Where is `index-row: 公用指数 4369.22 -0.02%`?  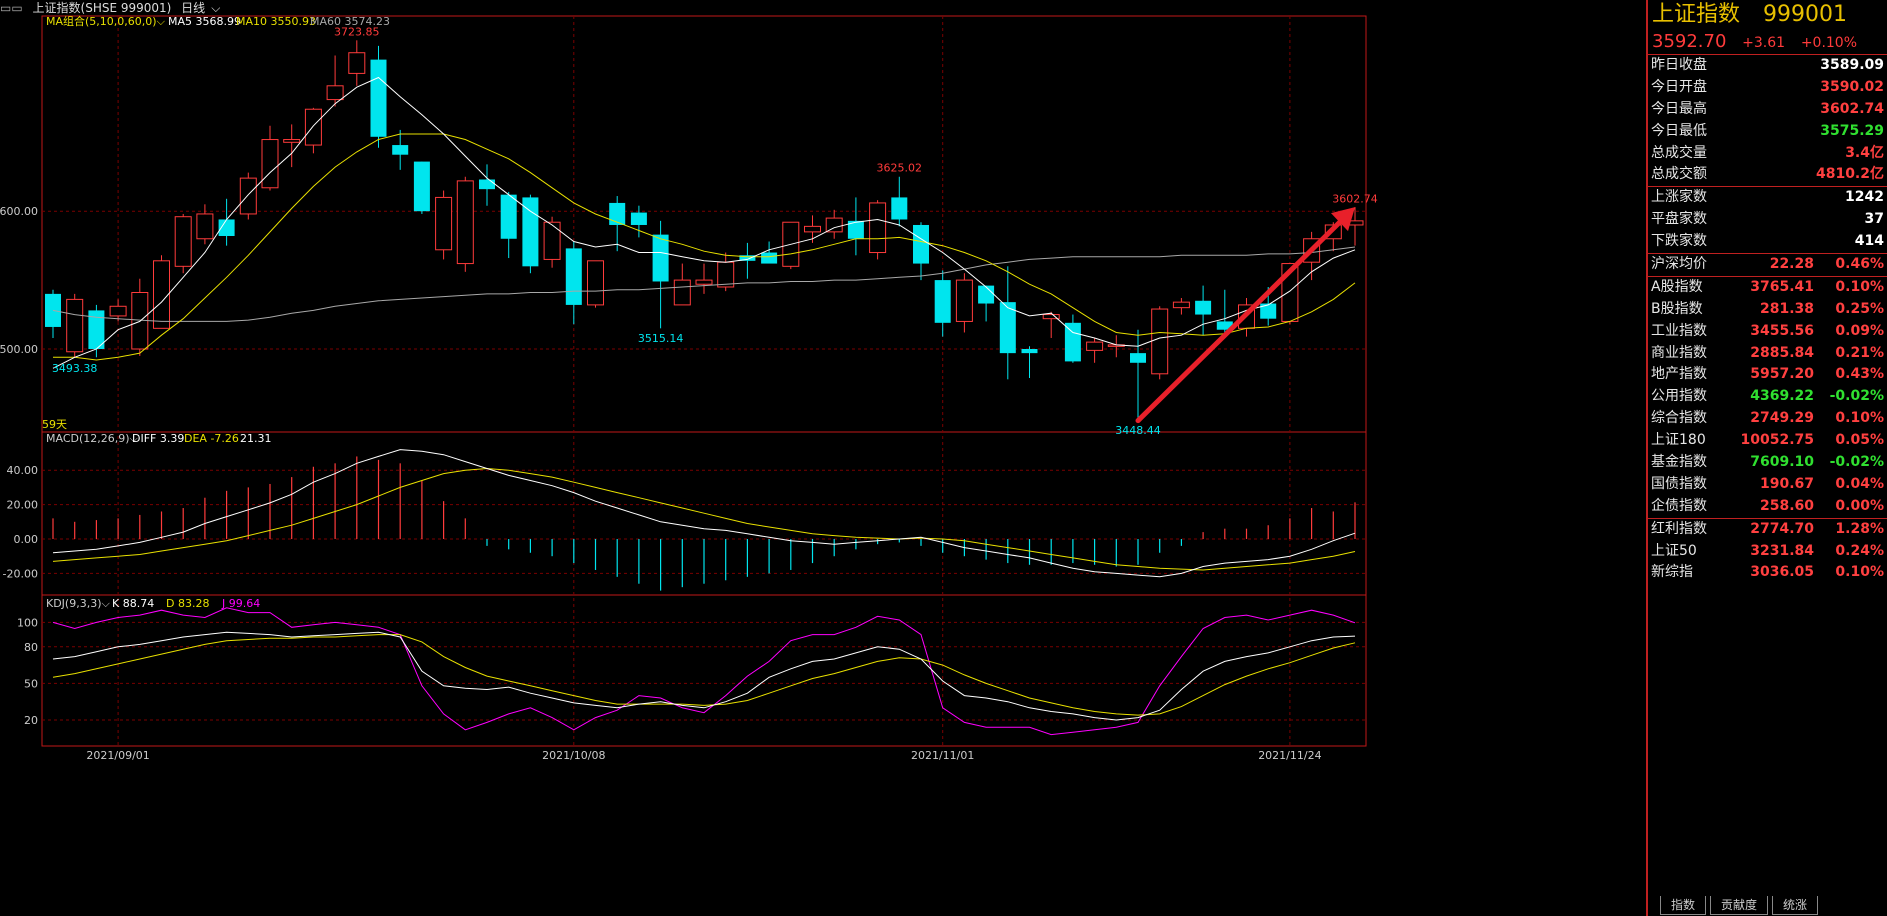
index-row: 公用指数 4369.22 -0.02% is located at coordinates (1767, 397).